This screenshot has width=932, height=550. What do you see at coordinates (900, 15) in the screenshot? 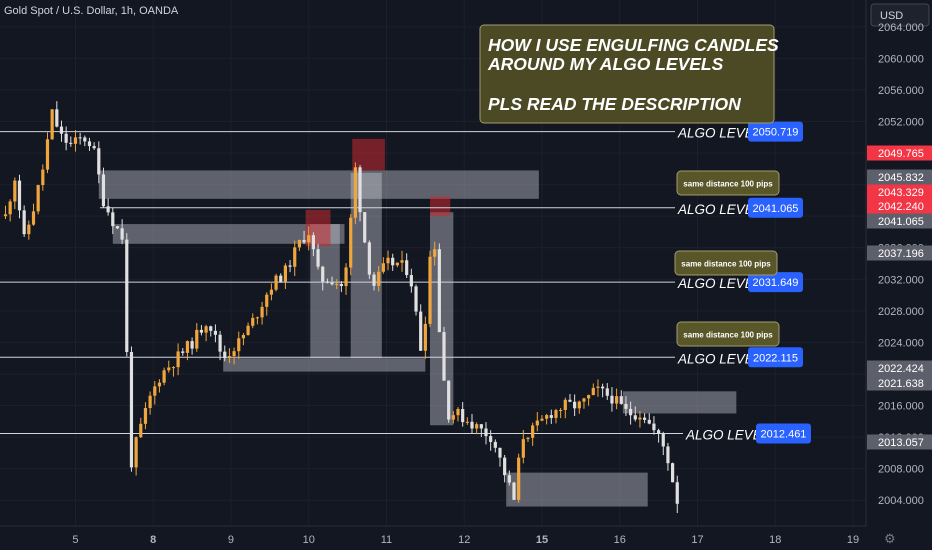
I see `currency-badge` at bounding box center [900, 15].